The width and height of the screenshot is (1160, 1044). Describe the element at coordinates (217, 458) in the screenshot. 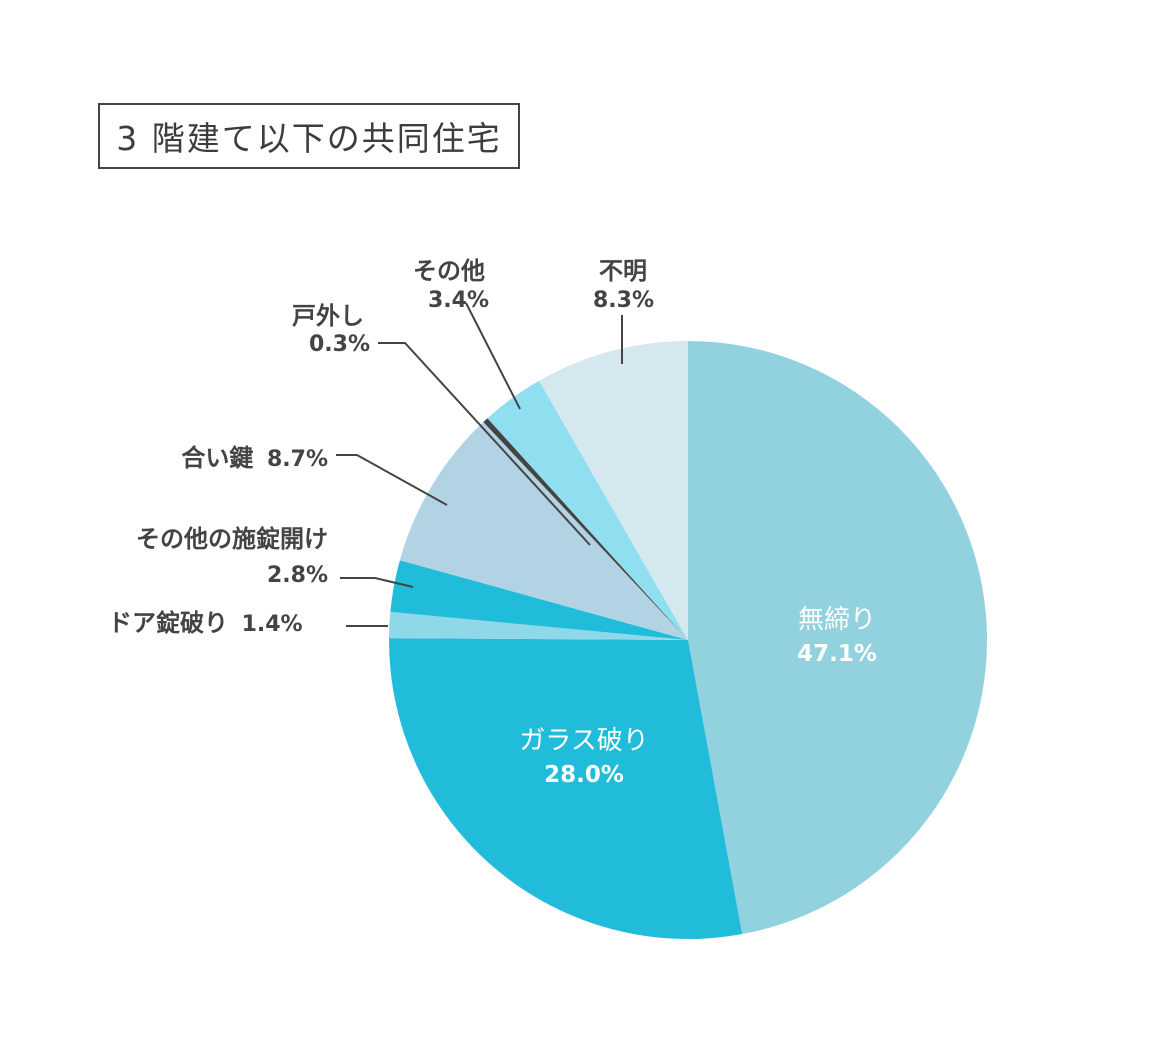

I see `slice-label-aikagi: 合い鍵` at that location.